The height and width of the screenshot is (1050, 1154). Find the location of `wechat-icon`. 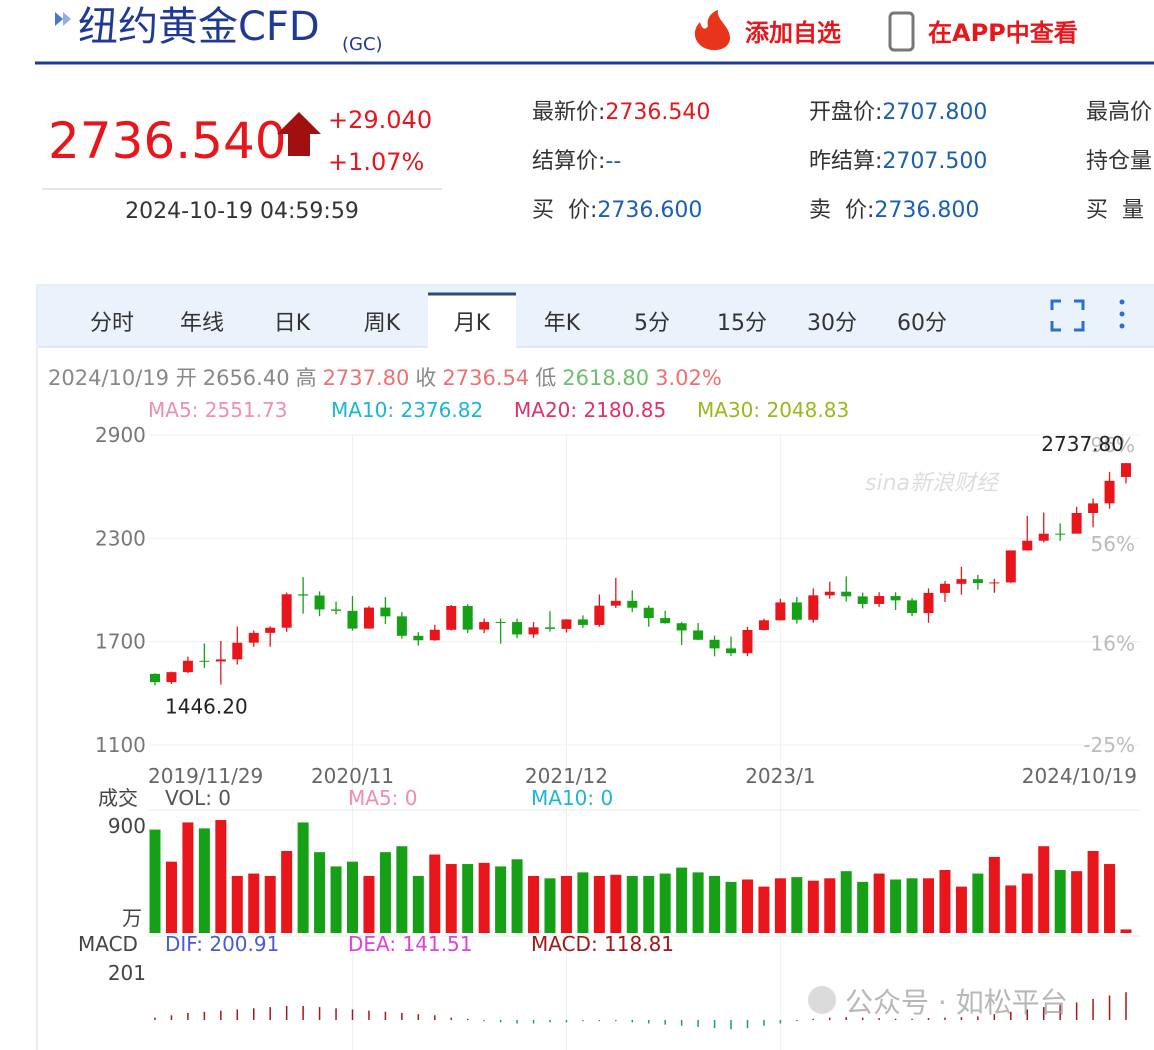

wechat-icon is located at coordinates (822, 1000).